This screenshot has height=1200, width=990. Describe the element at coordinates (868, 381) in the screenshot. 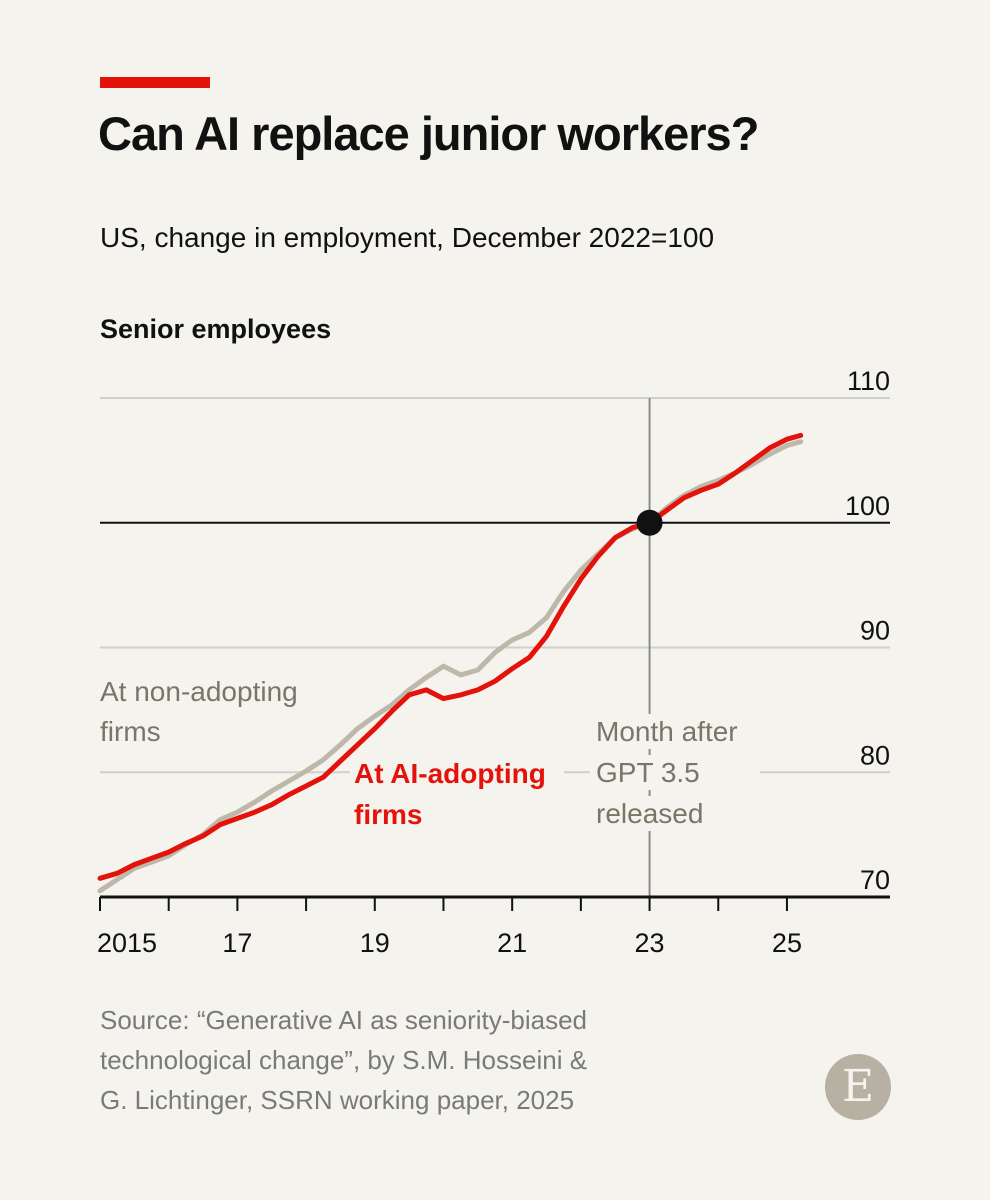

I see `y-tick-label-110: 110` at that location.